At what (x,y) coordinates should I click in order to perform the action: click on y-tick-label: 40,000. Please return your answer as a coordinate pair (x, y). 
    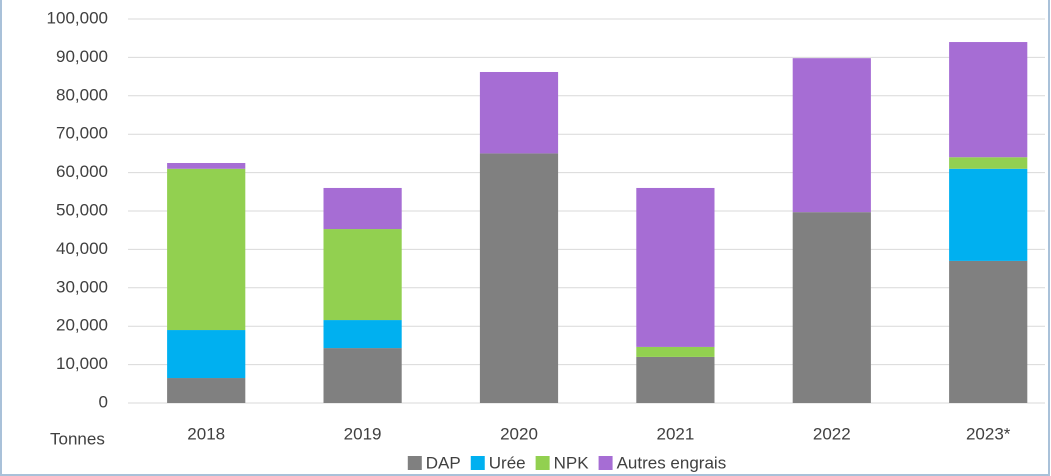
    Looking at the image, I should click on (82, 248).